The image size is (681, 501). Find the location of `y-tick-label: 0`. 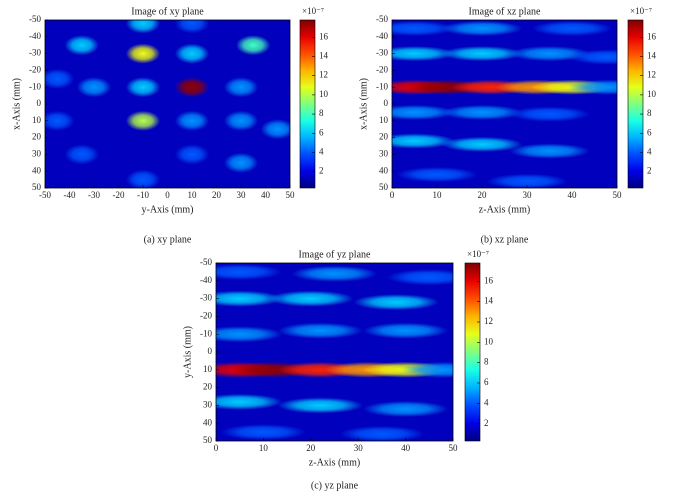

y-tick-label: 0 is located at coordinates (39, 103).